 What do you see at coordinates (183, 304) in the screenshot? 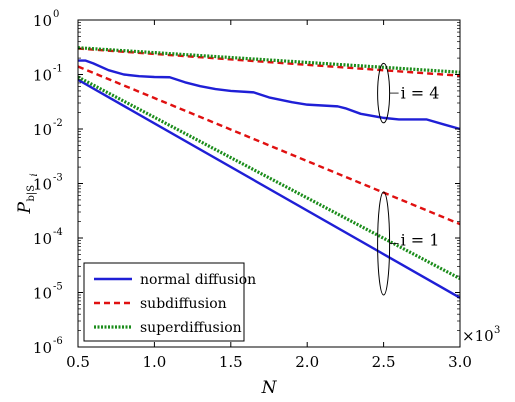
I see `legend-label-subdiffusion: subdiffusion` at bounding box center [183, 304].